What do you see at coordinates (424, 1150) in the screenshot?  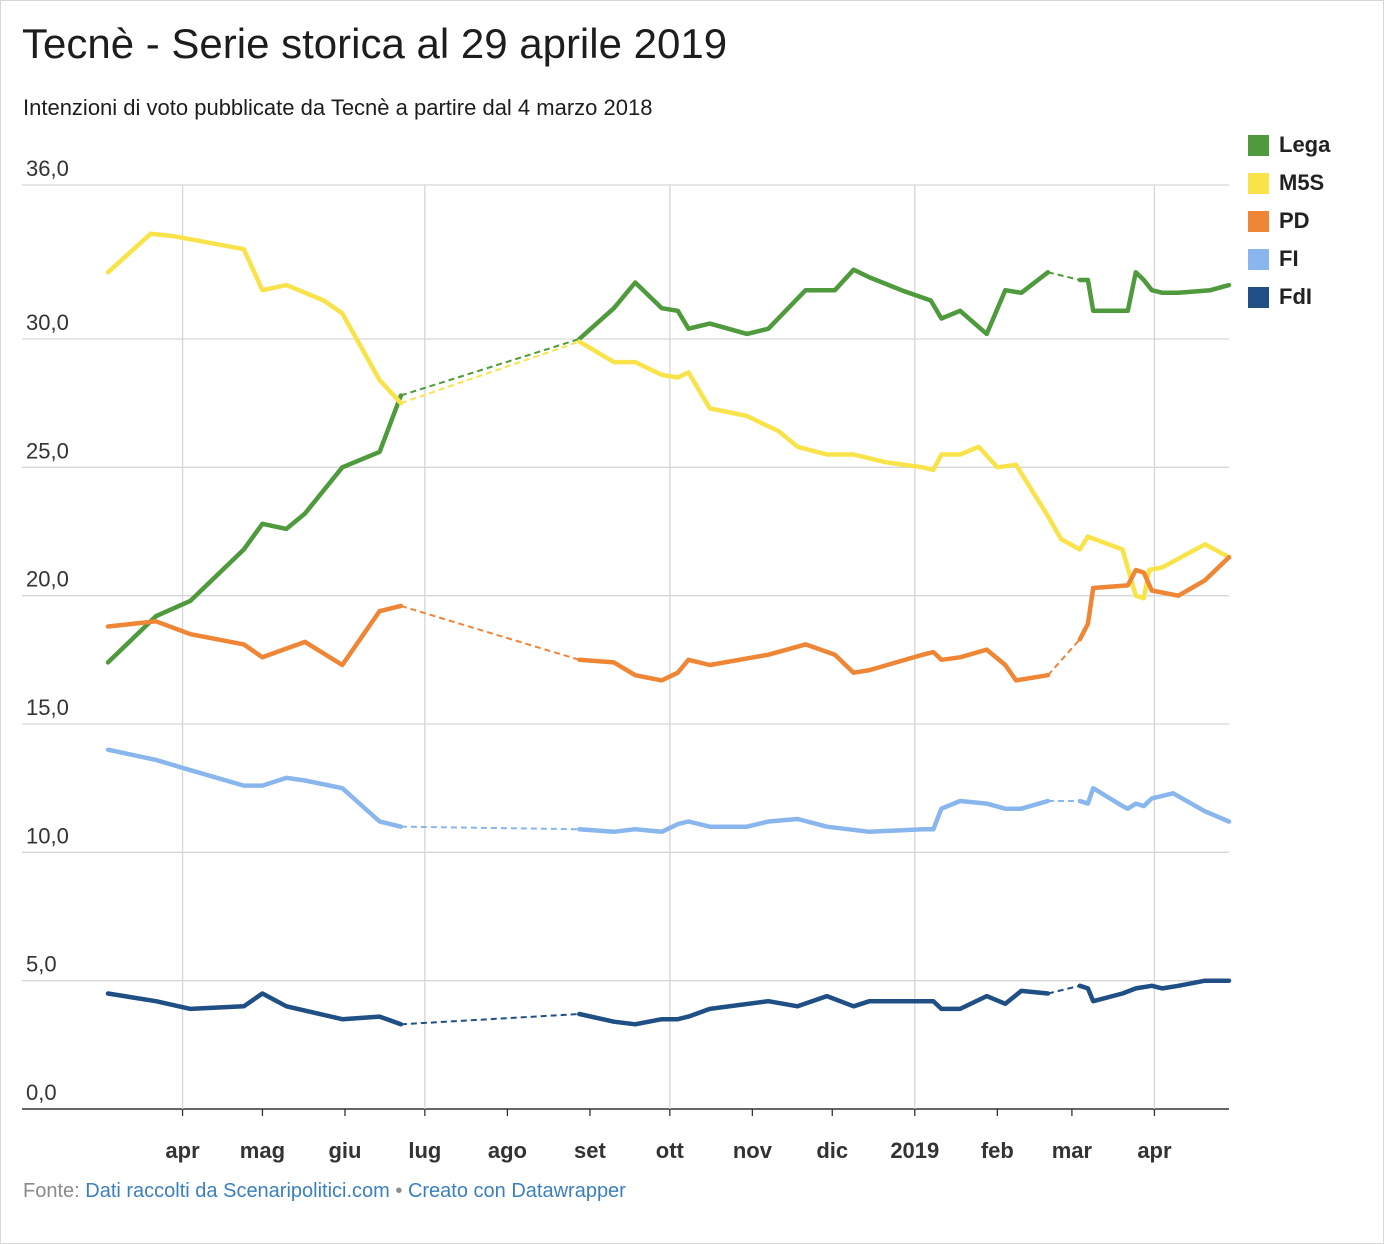 I see `x-tick-label: lug` at bounding box center [424, 1150].